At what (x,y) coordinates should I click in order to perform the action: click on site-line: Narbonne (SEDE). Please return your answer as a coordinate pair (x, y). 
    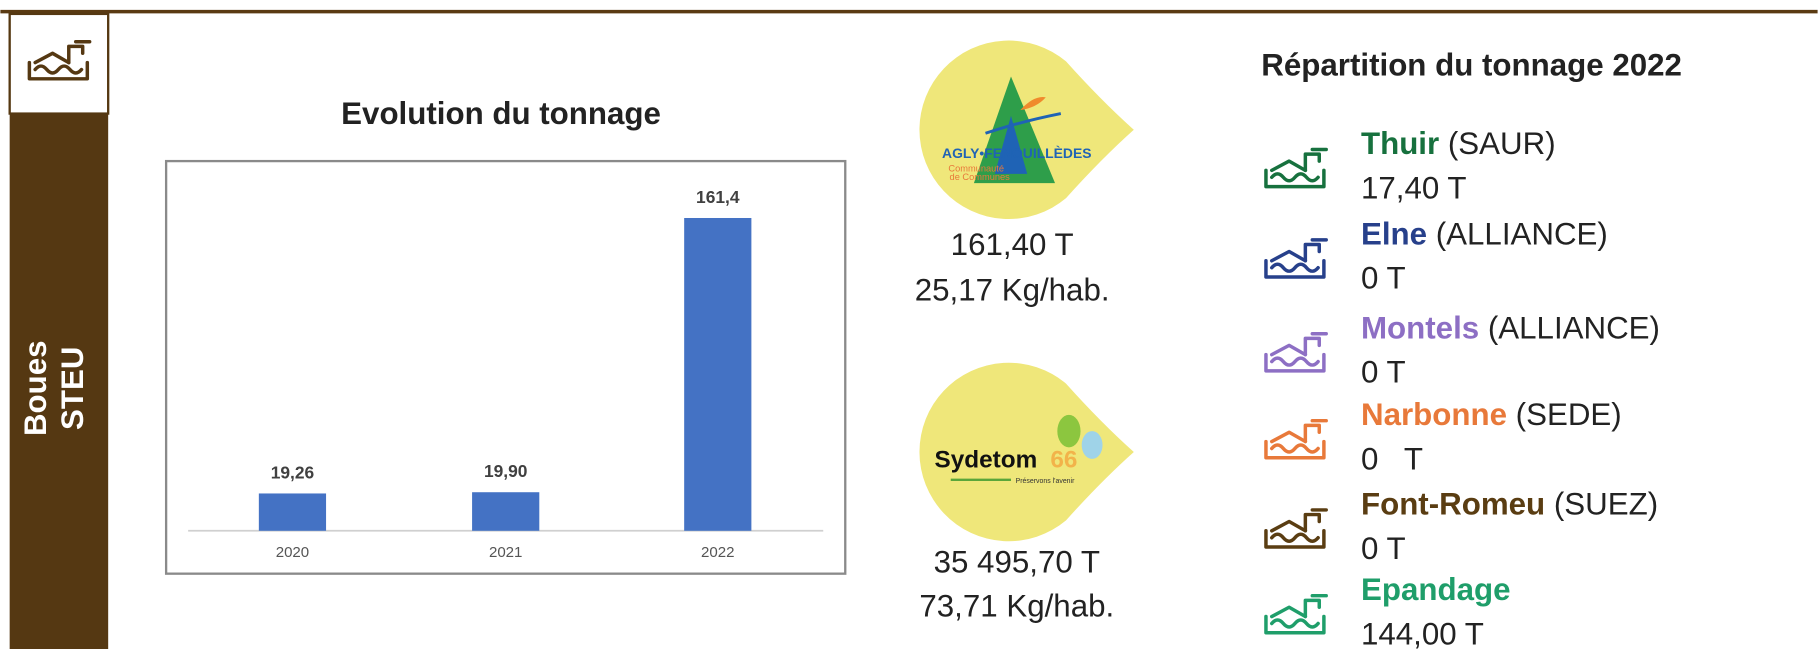
    Looking at the image, I should click on (1491, 414).